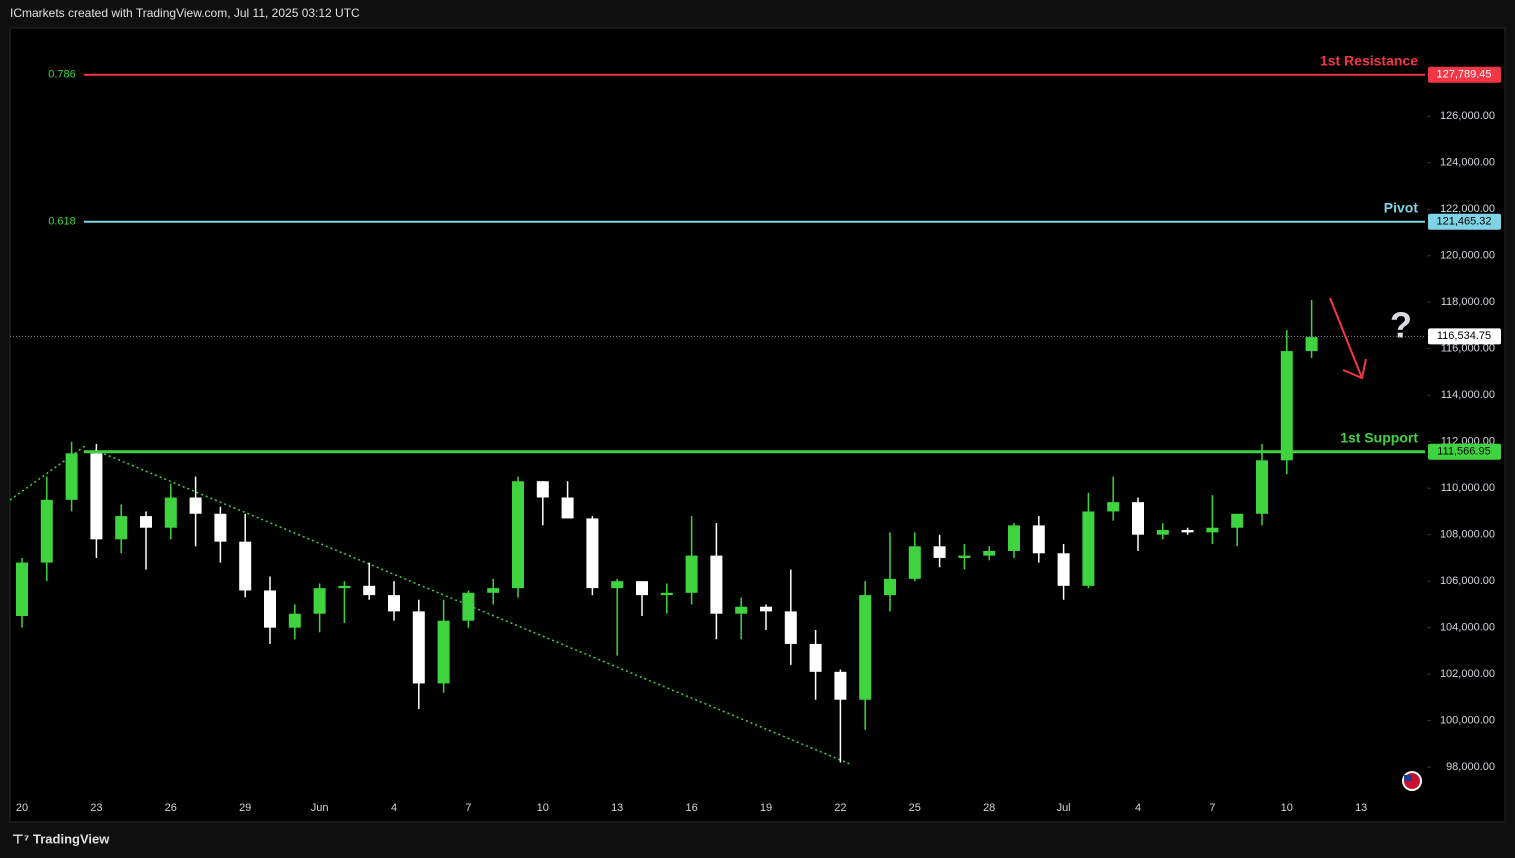 The height and width of the screenshot is (858, 1515). What do you see at coordinates (1468, 395) in the screenshot?
I see `y-tick-label: 114,000.00` at bounding box center [1468, 395].